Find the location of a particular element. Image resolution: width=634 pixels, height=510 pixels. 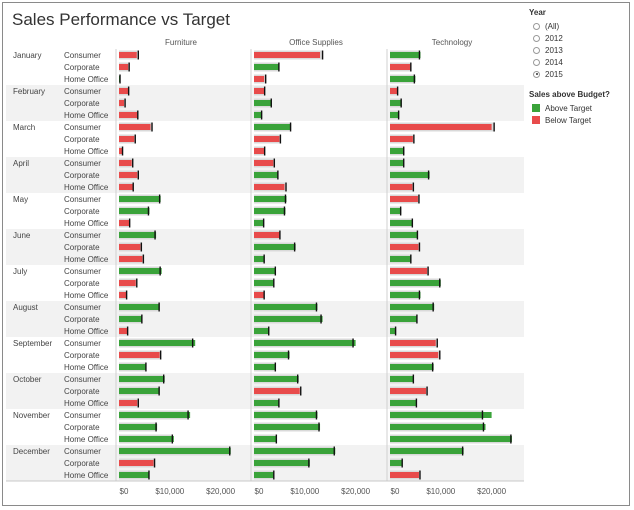

year-option: 2014 is located at coordinates (581, 62).